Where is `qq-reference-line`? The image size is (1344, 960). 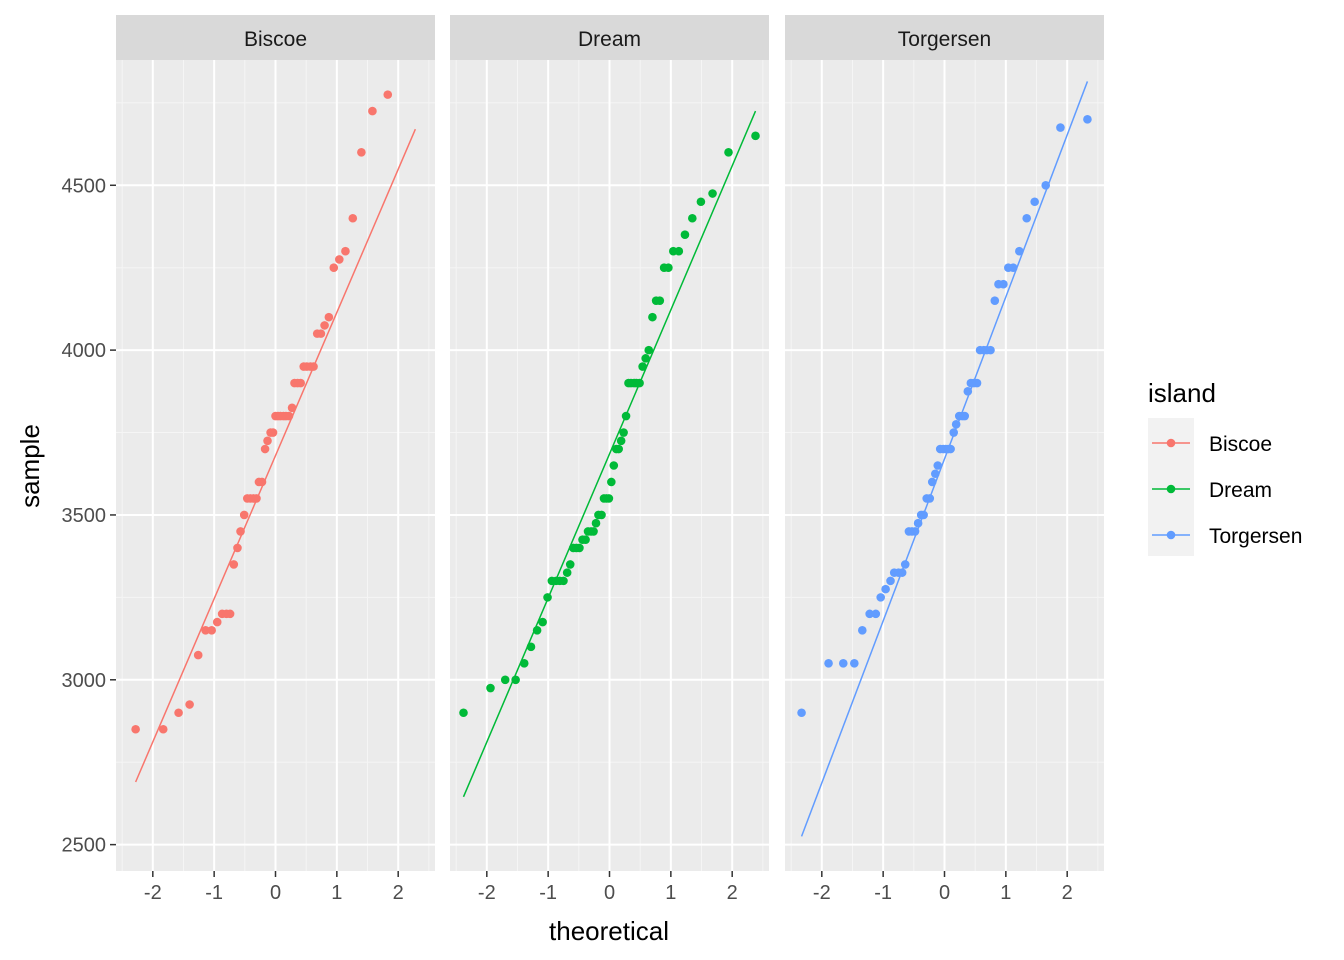 qq-reference-line is located at coordinates (275, 455).